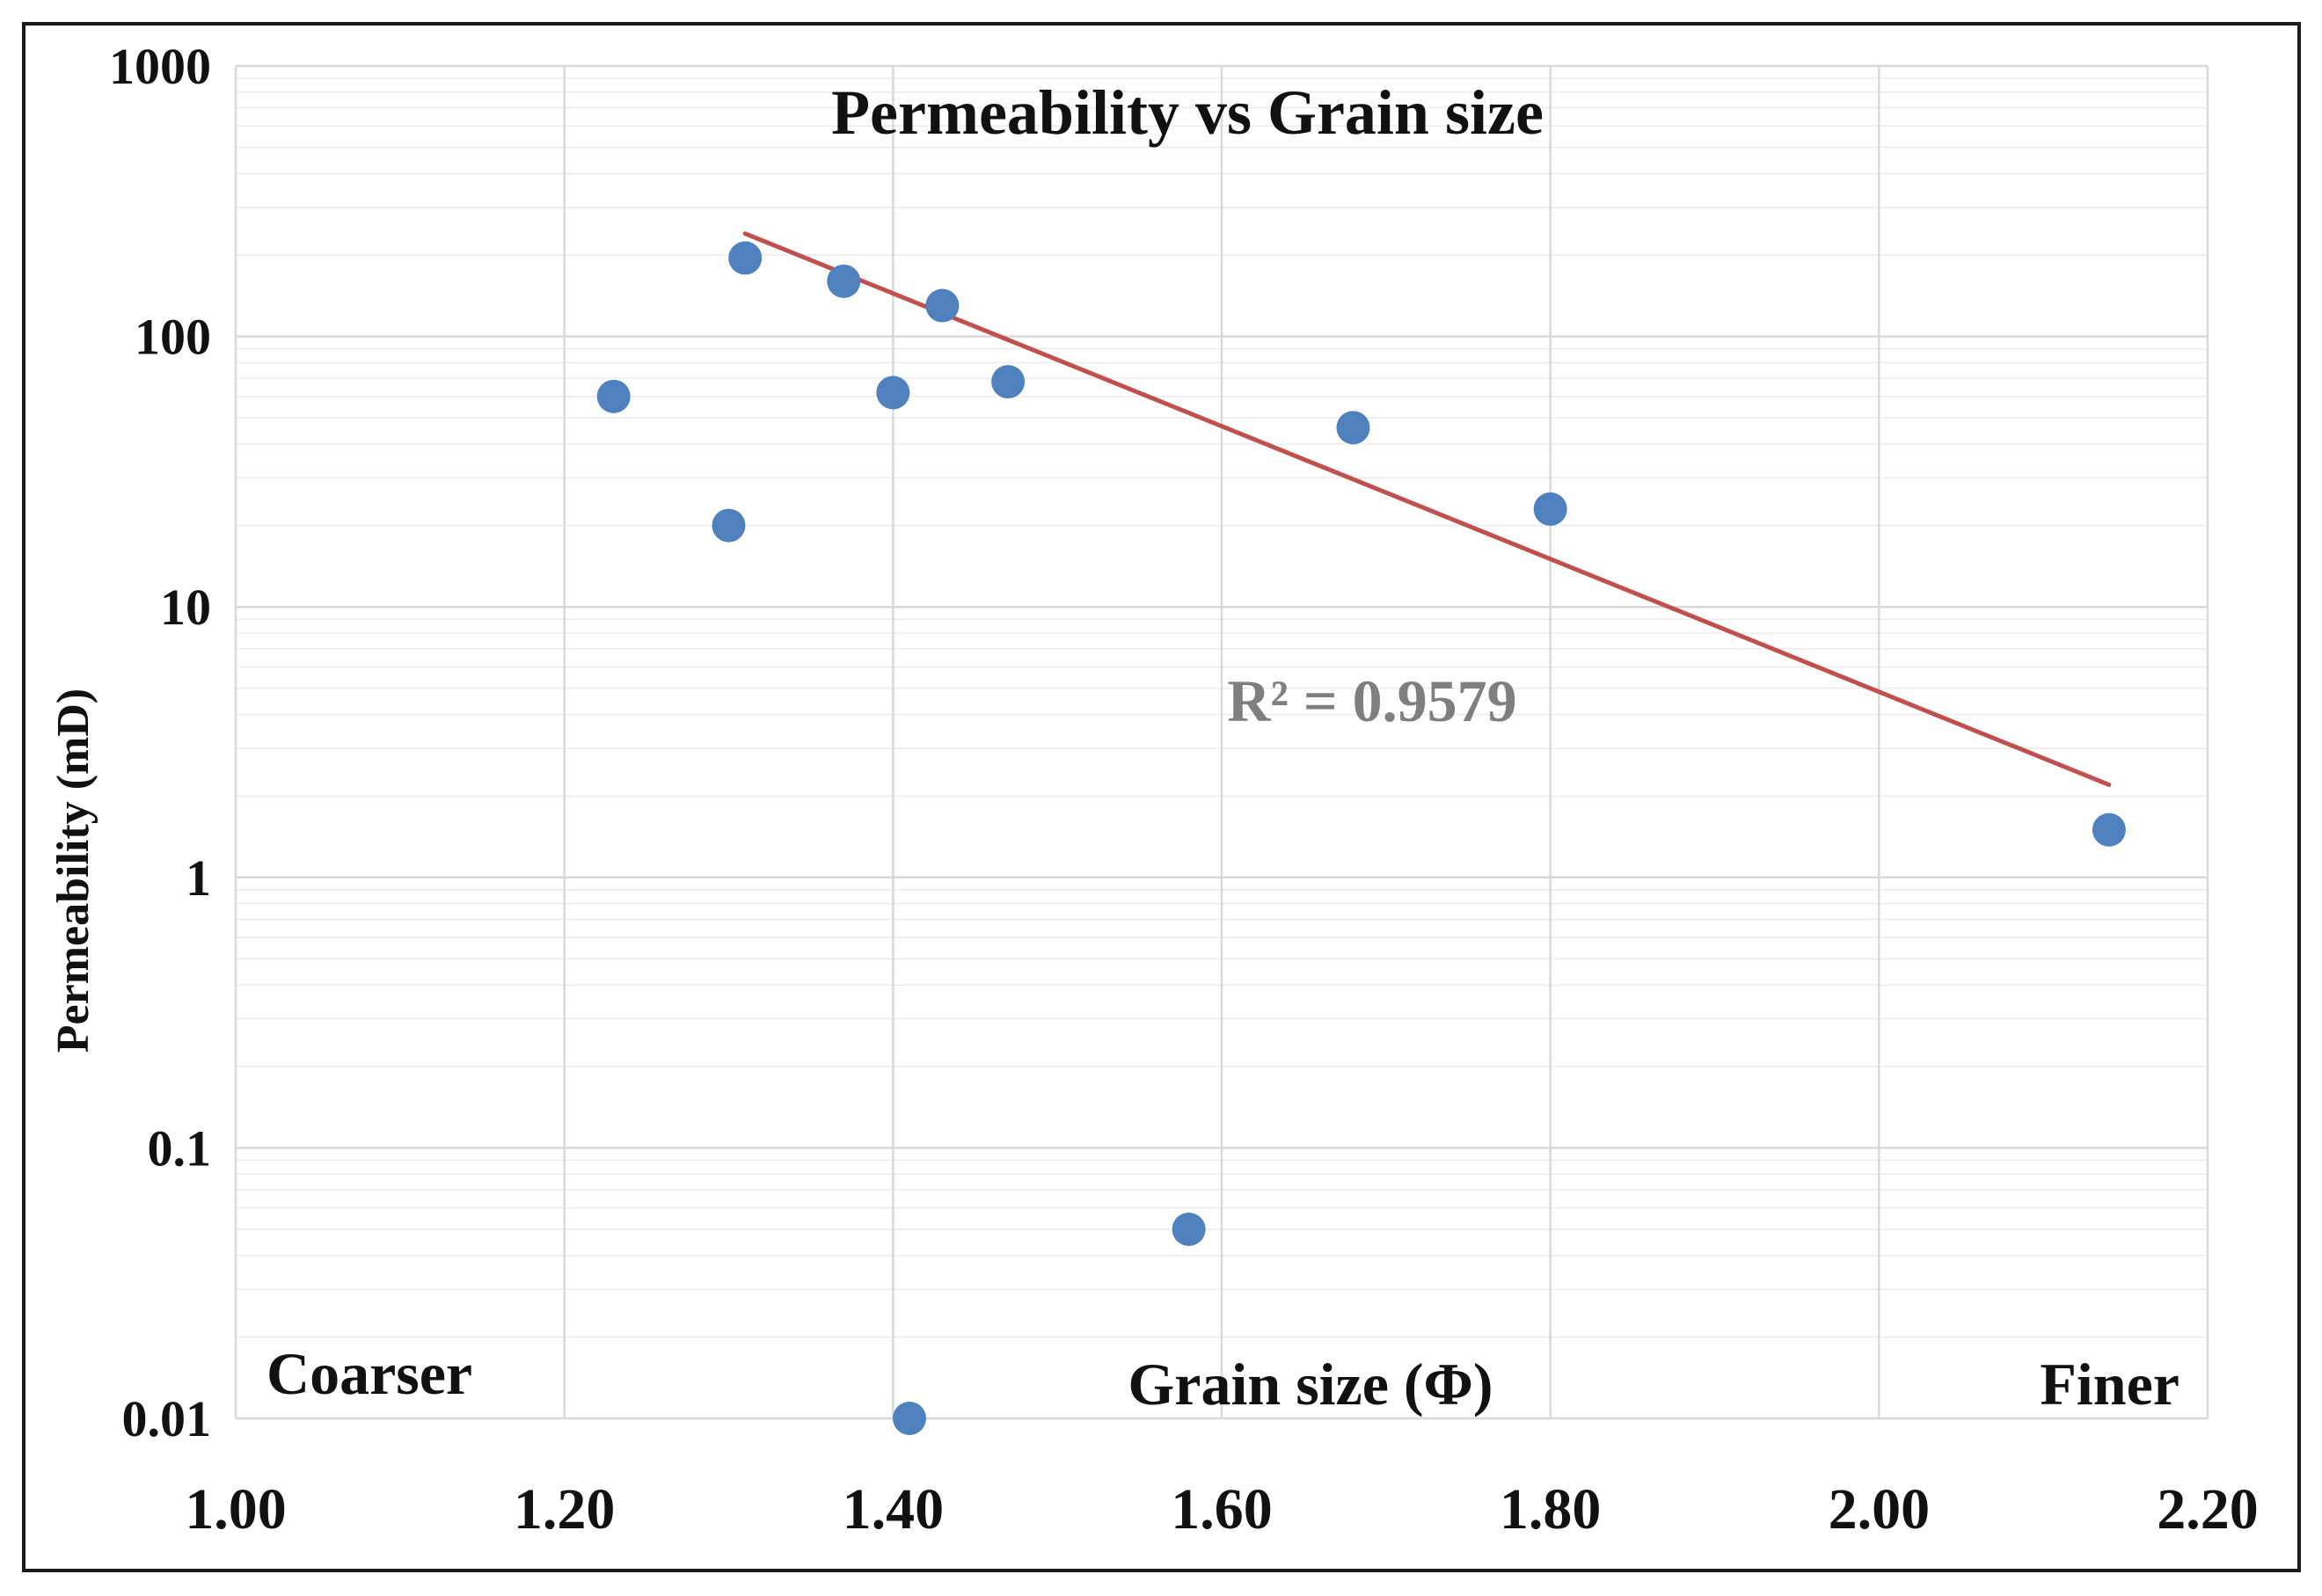 The width and height of the screenshot is (2322, 1596). Describe the element at coordinates (2208, 1509) in the screenshot. I see `x-tick-label: 2.20` at that location.